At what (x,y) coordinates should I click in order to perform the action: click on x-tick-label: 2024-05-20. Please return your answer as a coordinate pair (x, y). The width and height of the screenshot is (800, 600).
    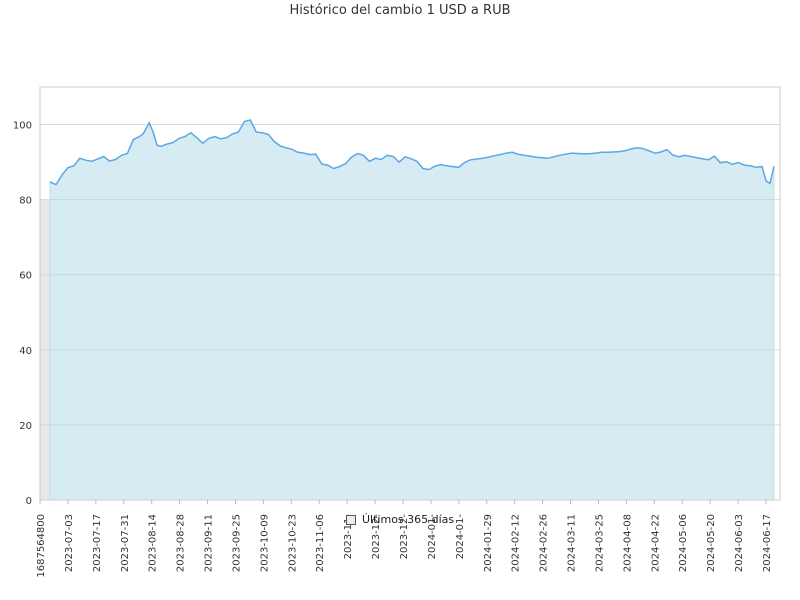
    Looking at the image, I should click on (711, 543).